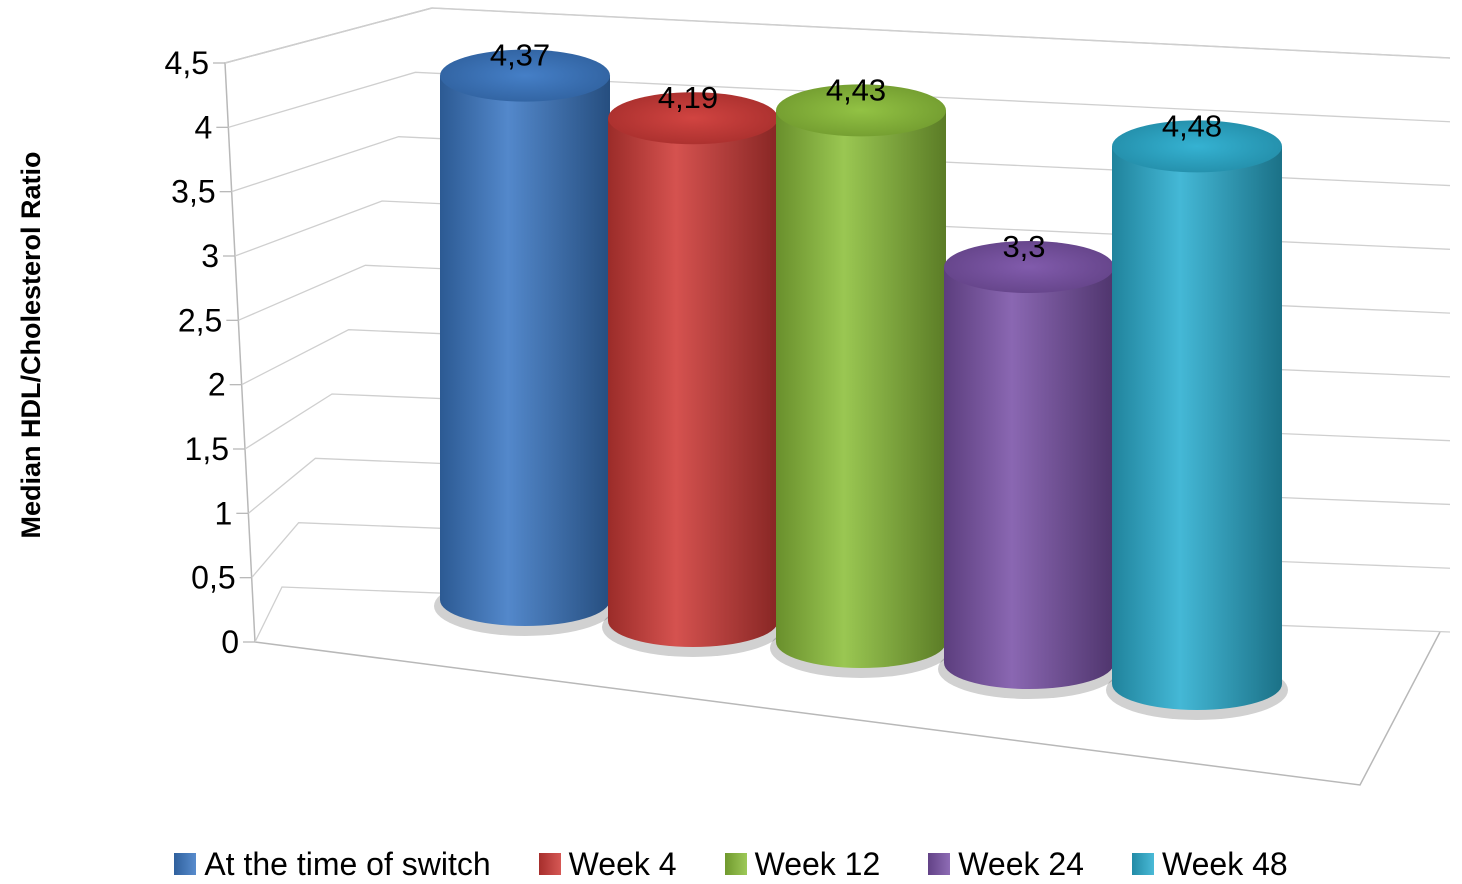  Describe the element at coordinates (622, 863) in the screenshot. I see `legend-label: Week 4` at that location.